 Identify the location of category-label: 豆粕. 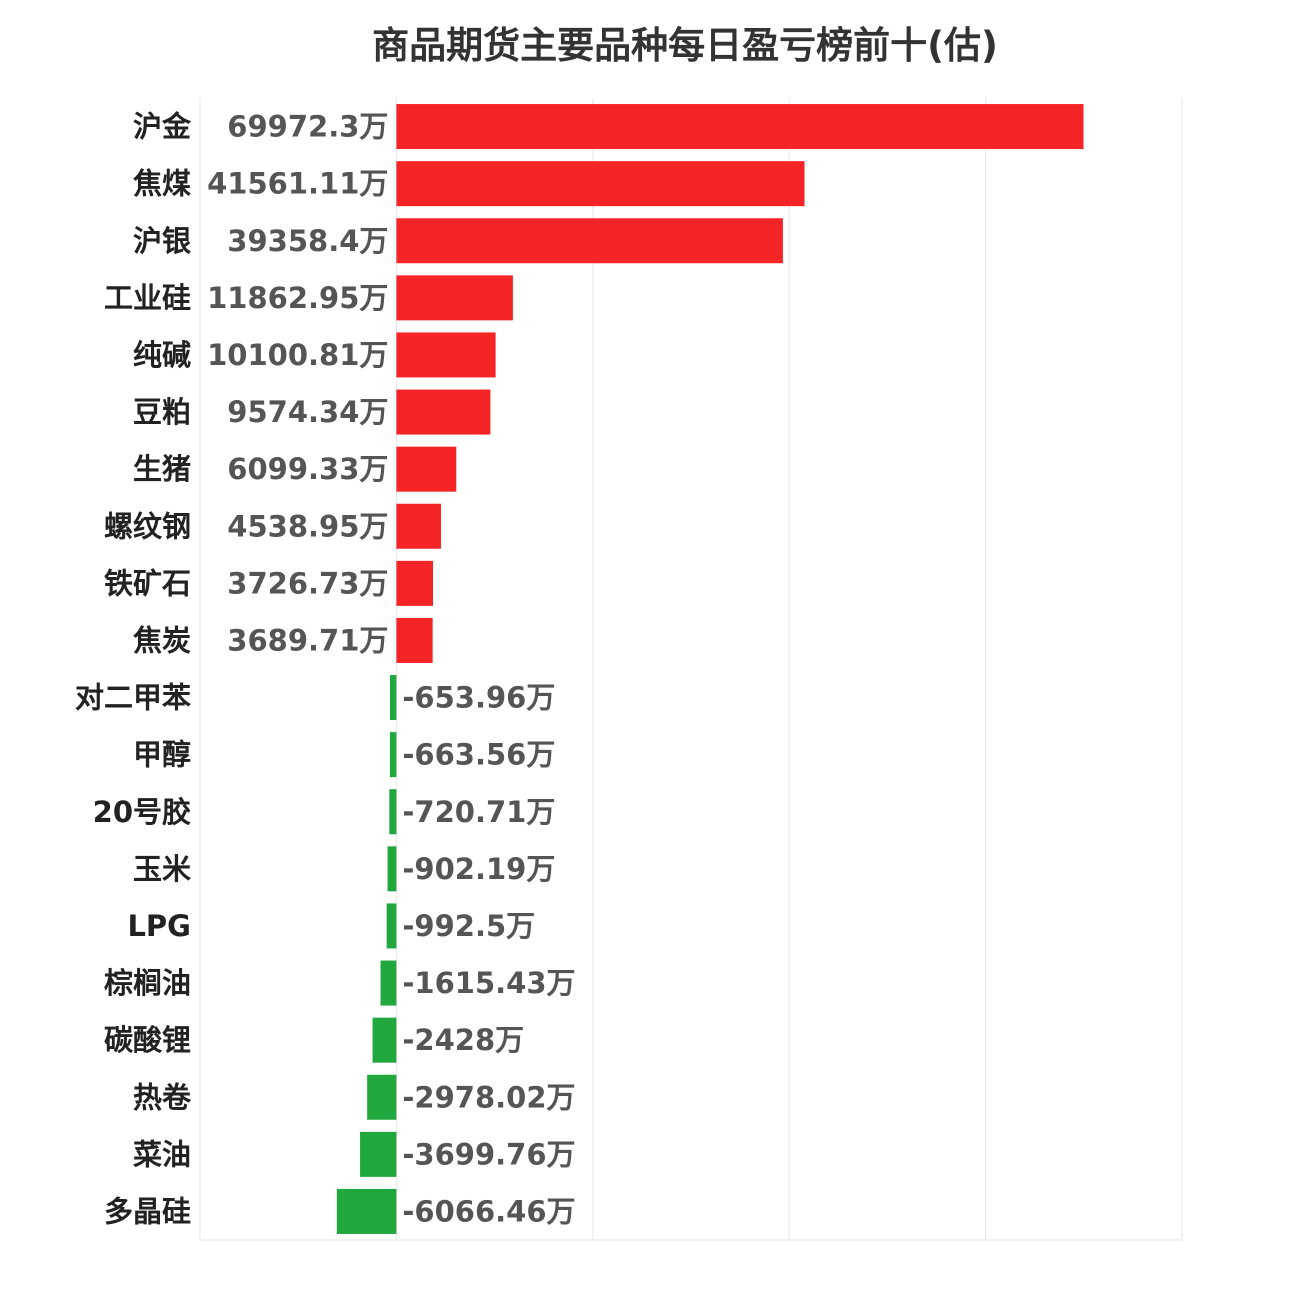
(162, 412).